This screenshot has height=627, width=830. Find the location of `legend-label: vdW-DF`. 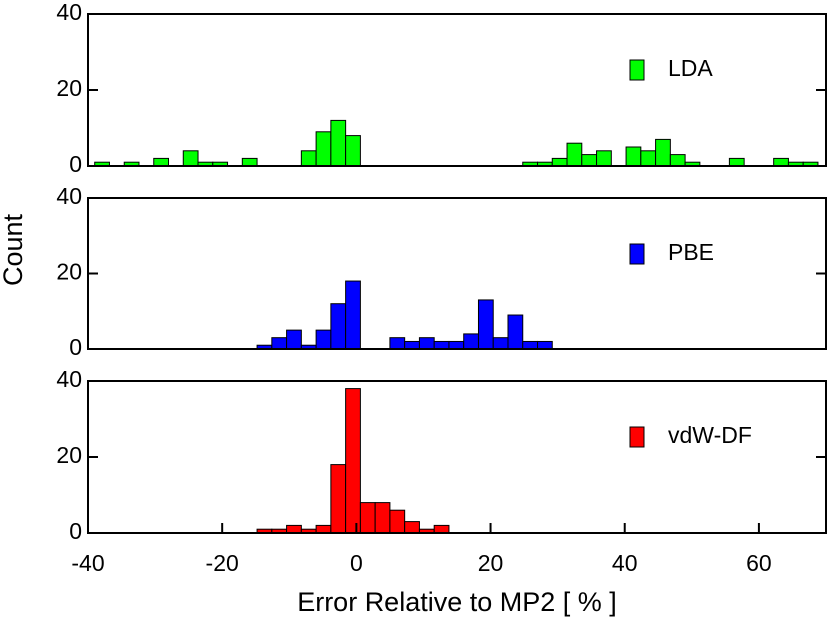

legend-label: vdW-DF is located at coordinates (710, 435).